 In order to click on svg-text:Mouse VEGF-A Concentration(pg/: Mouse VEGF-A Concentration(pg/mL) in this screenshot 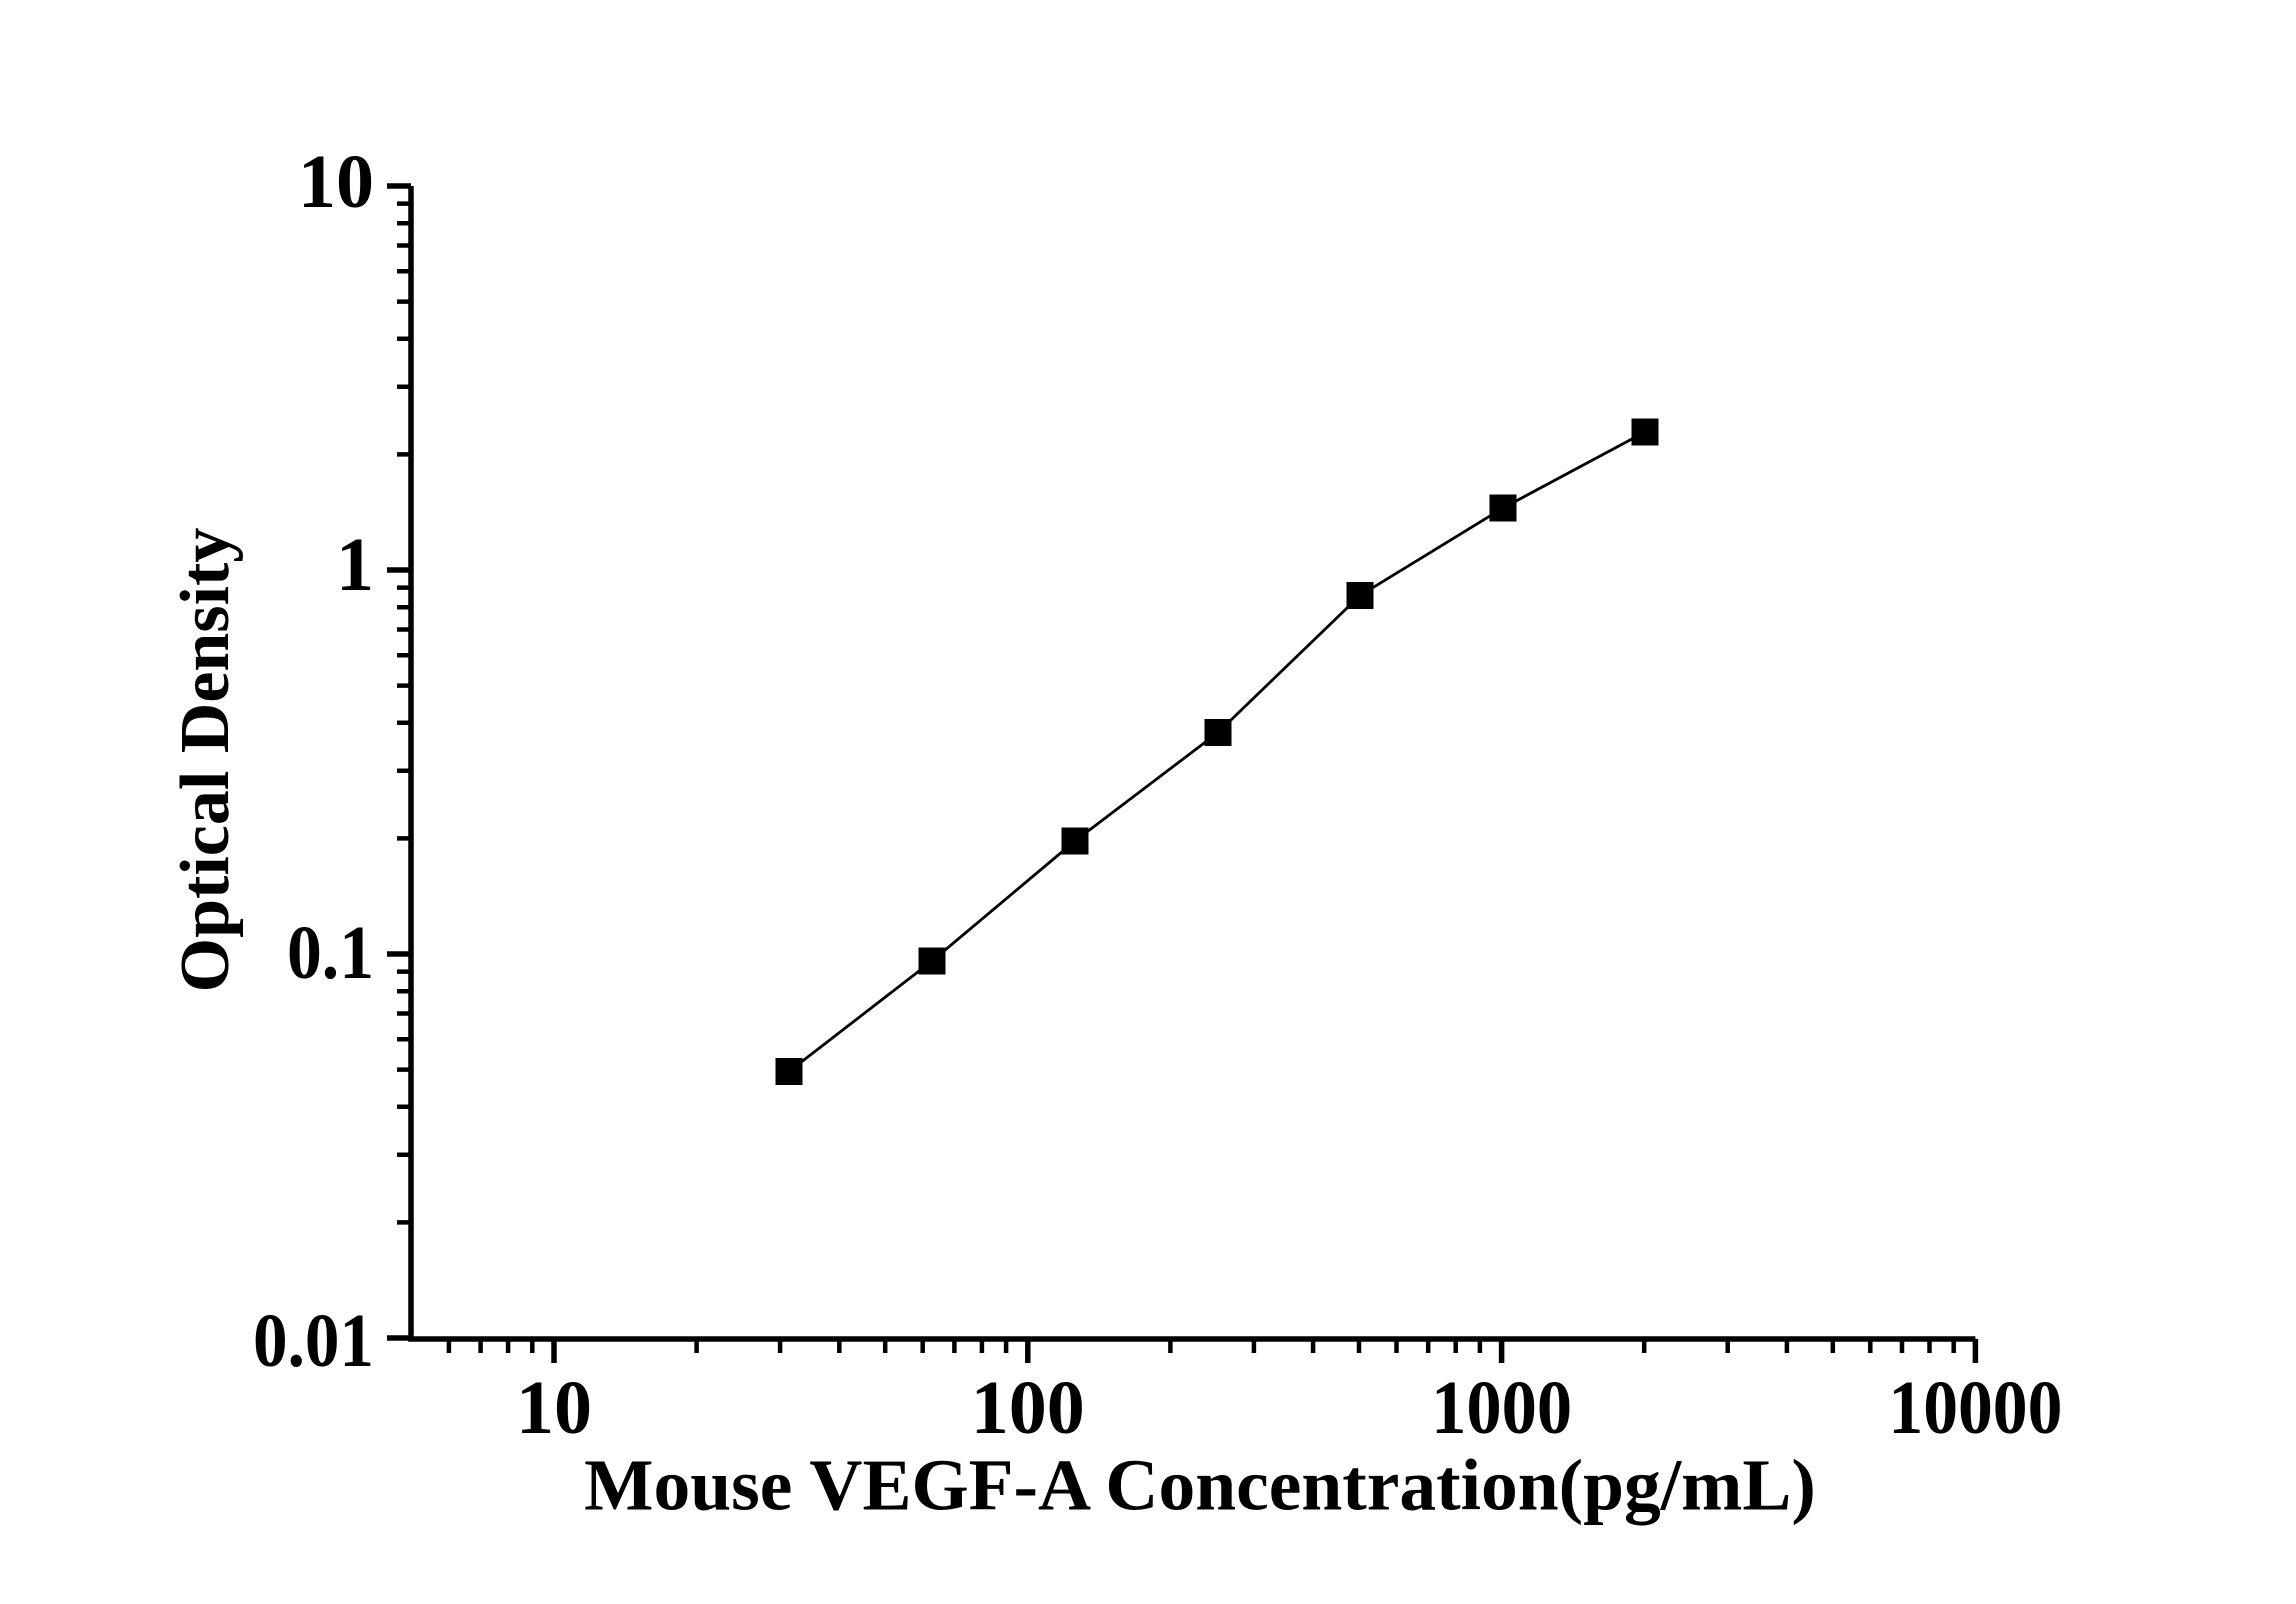, I will do `click(1200, 1485)`.